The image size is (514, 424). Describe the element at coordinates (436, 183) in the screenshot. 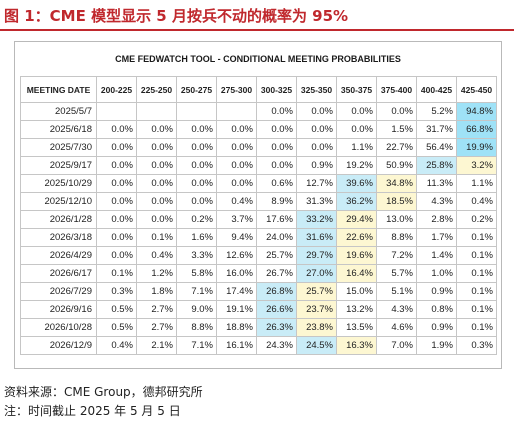

I see `probability-cell: 11.3%` at that location.